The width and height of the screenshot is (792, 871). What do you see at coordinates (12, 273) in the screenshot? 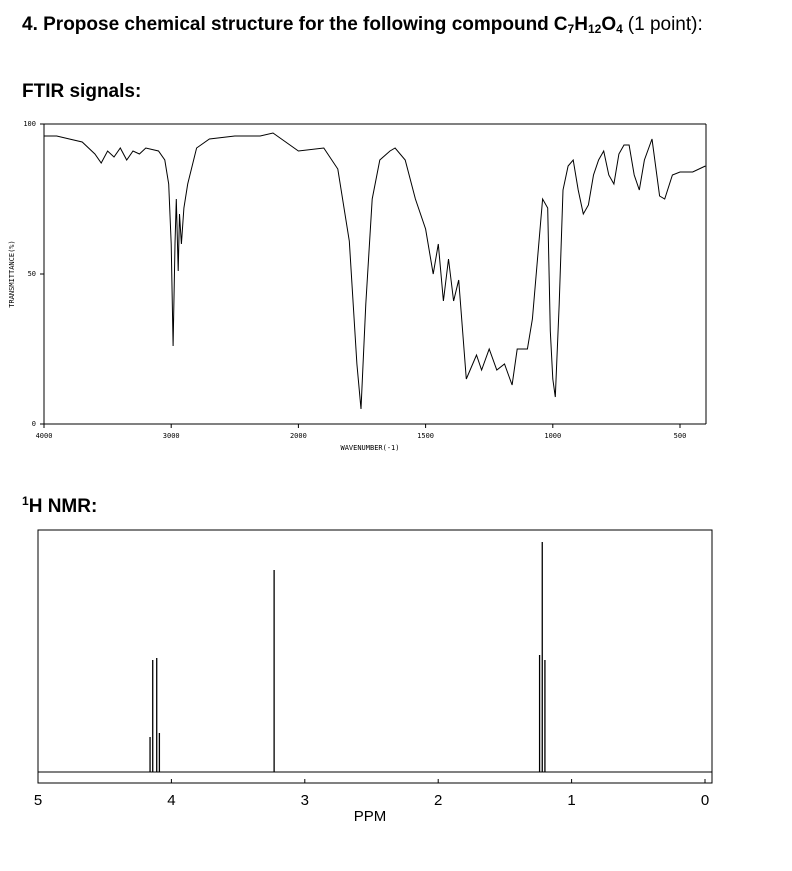
I see `y-axis-label: TRANSMITTANCE(%)` at bounding box center [12, 273].